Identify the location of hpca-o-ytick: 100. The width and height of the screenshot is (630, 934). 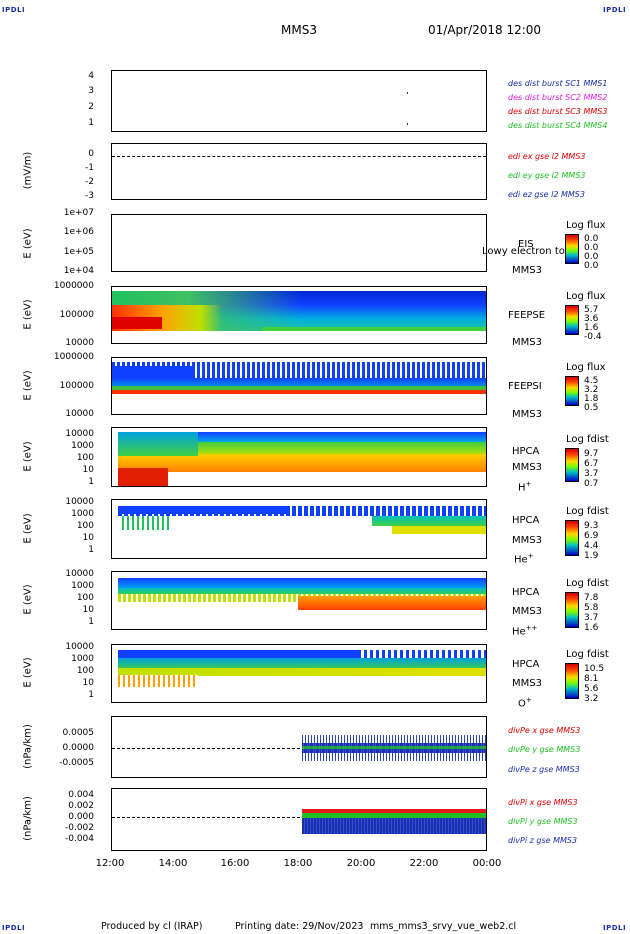
(85, 671).